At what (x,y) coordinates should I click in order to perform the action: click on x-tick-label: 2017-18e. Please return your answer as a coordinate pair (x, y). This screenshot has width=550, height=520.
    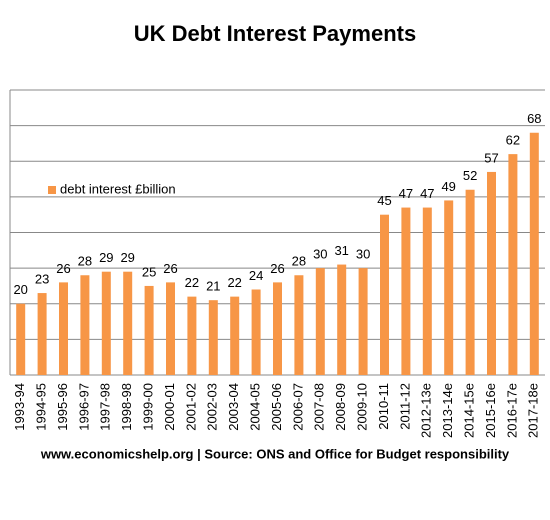
    Looking at the image, I should click on (533, 410).